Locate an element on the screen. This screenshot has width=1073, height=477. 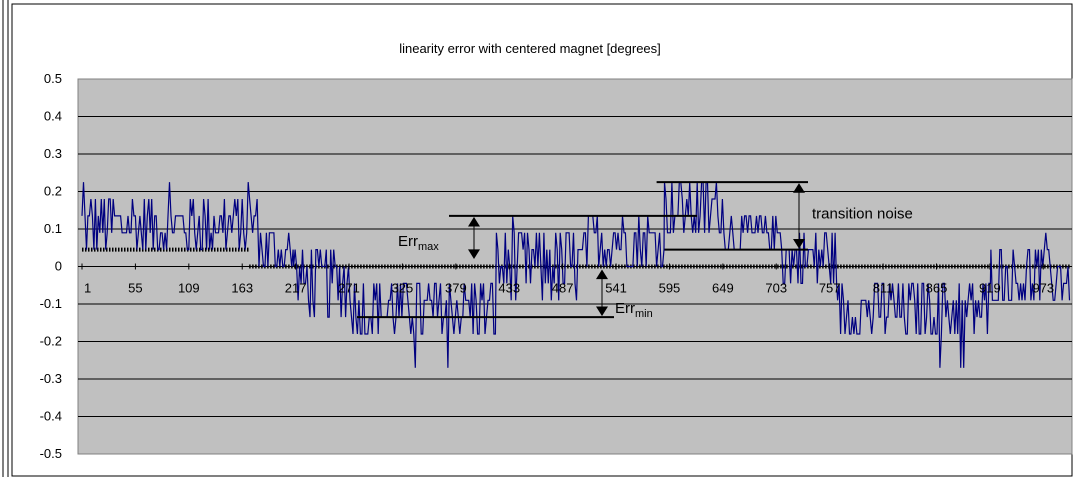
y-tick-label: -0.1 is located at coordinates (51, 303).